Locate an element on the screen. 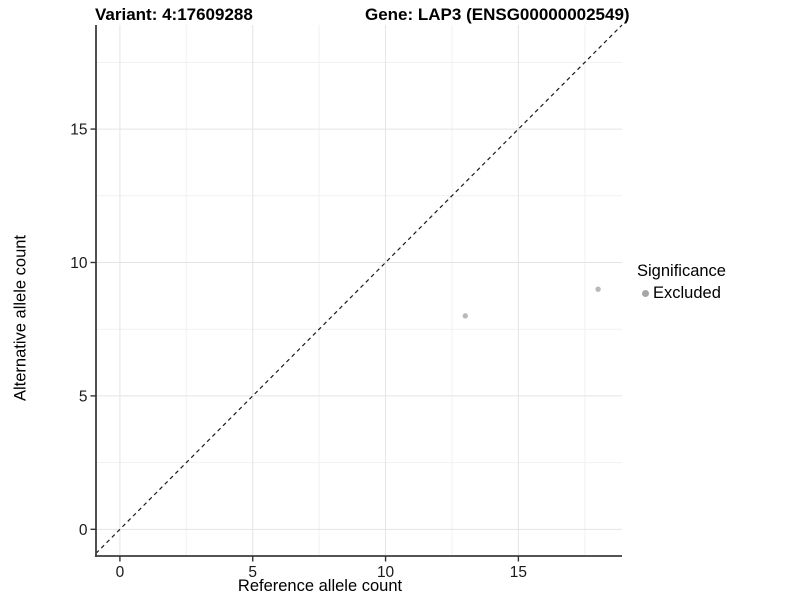  x-tick-label: 5 is located at coordinates (252, 572).